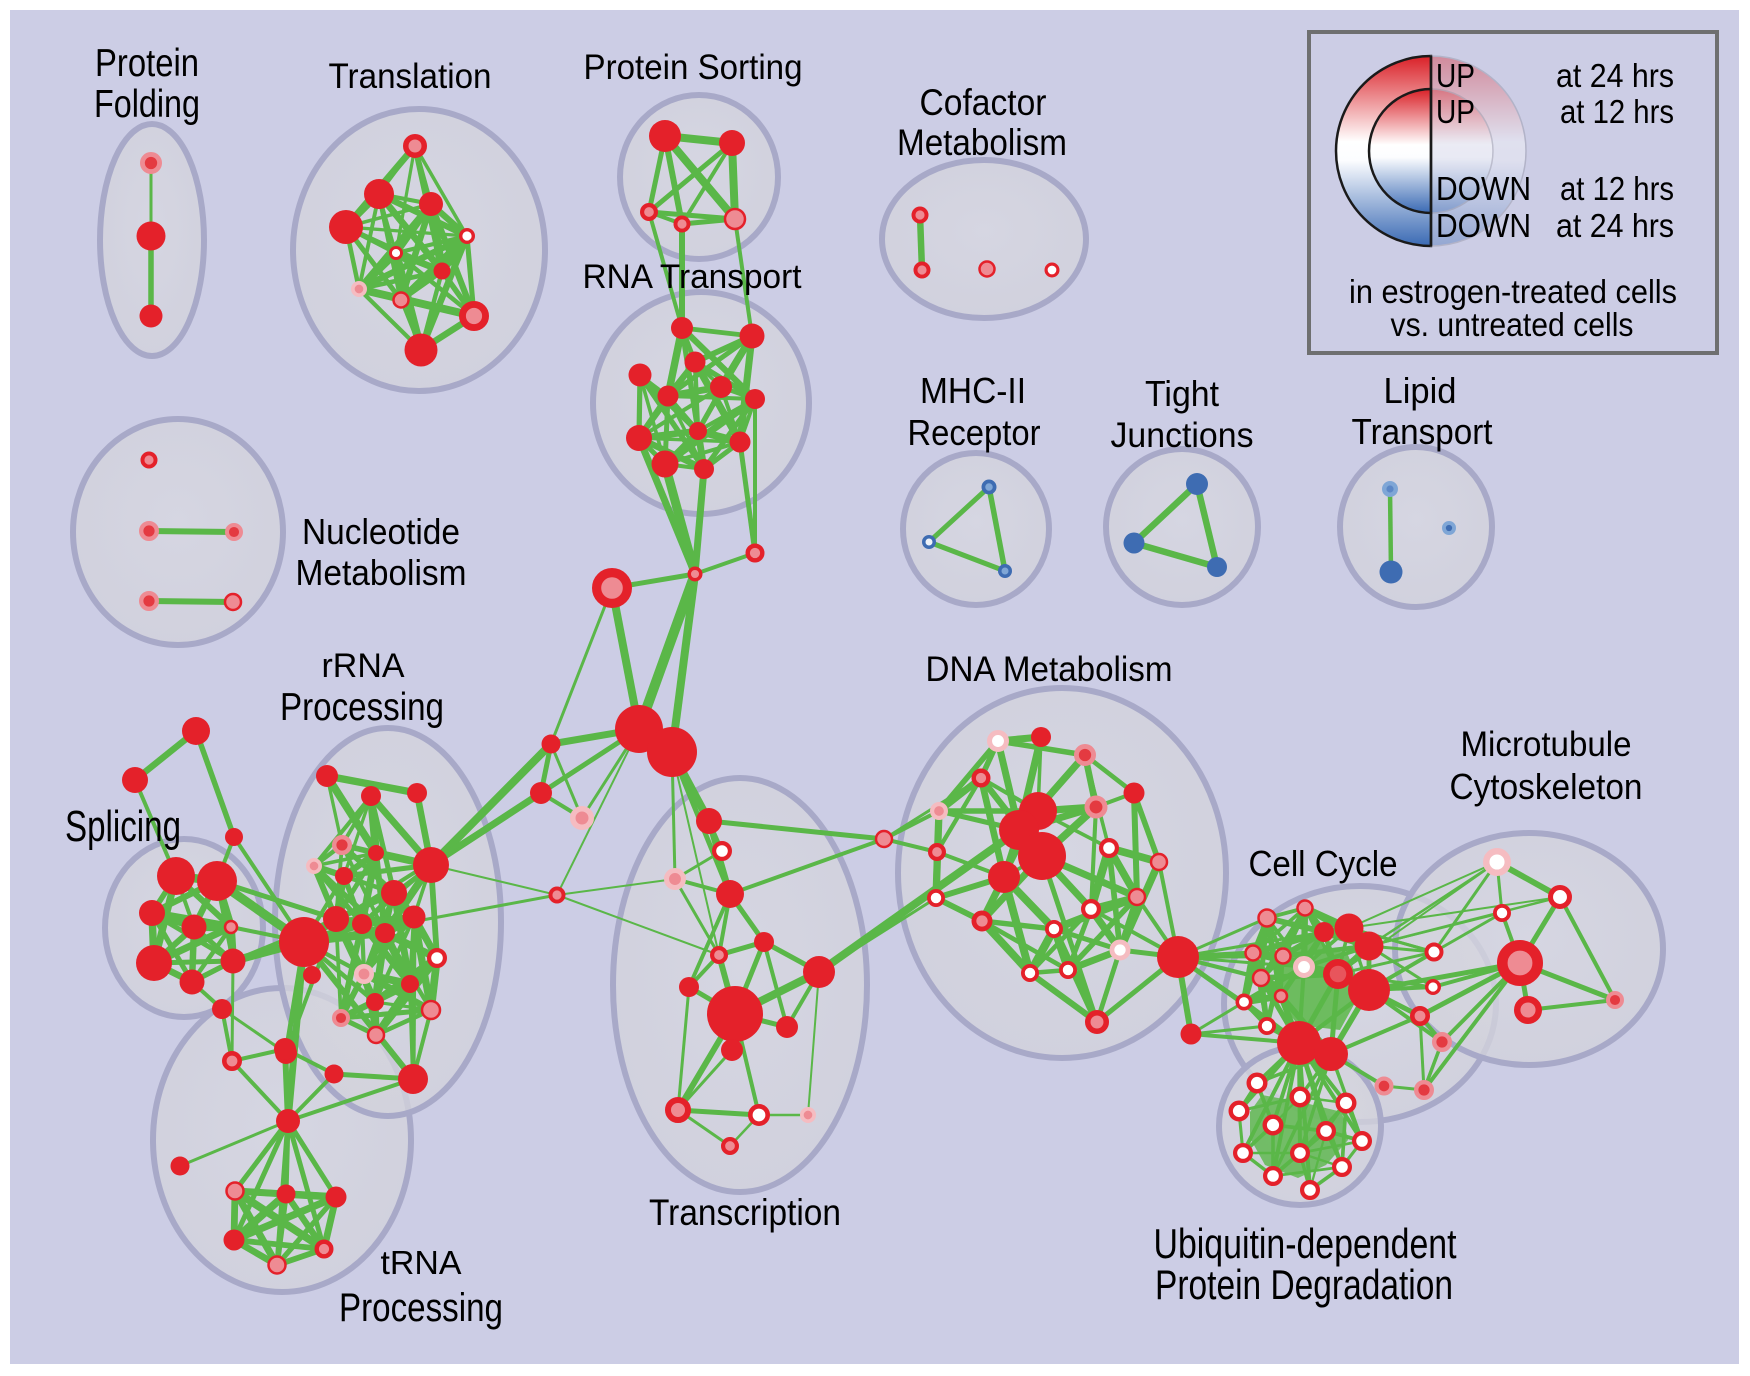 This screenshot has width=1750, height=1376. I want to click on svg-text: Tight, so click(1182, 393).